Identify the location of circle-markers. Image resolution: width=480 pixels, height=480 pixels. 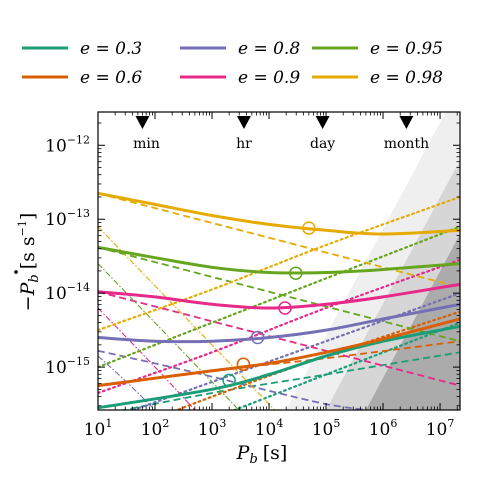
(269, 304).